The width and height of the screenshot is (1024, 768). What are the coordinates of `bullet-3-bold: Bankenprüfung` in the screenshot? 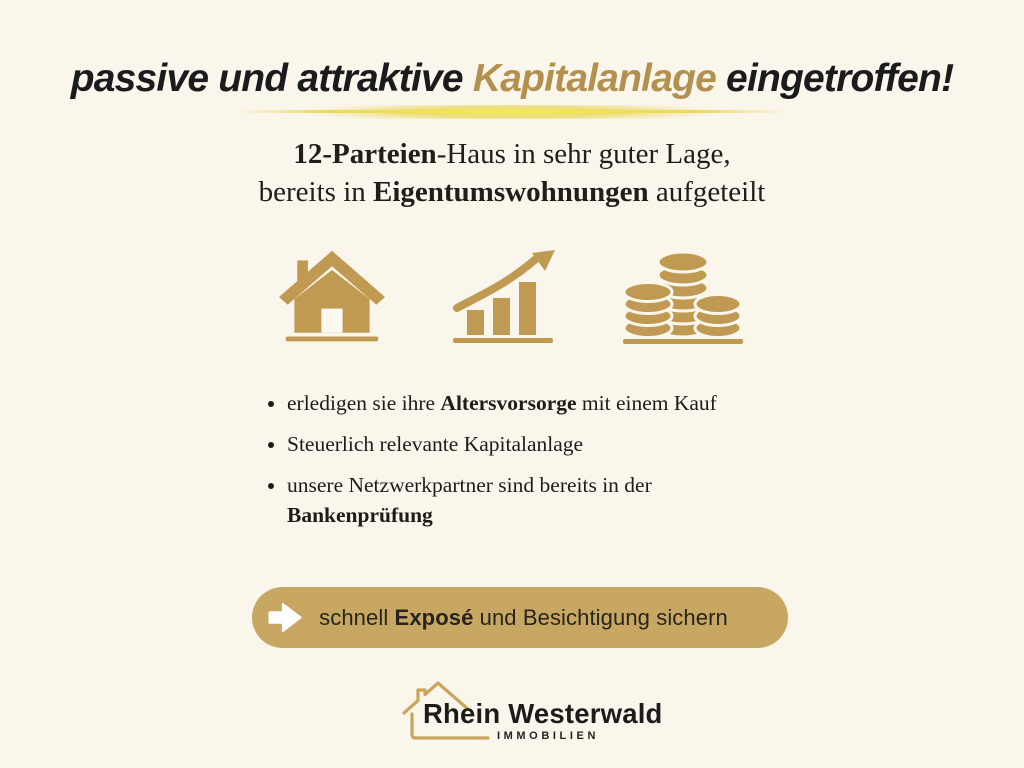 It's located at (360, 515).